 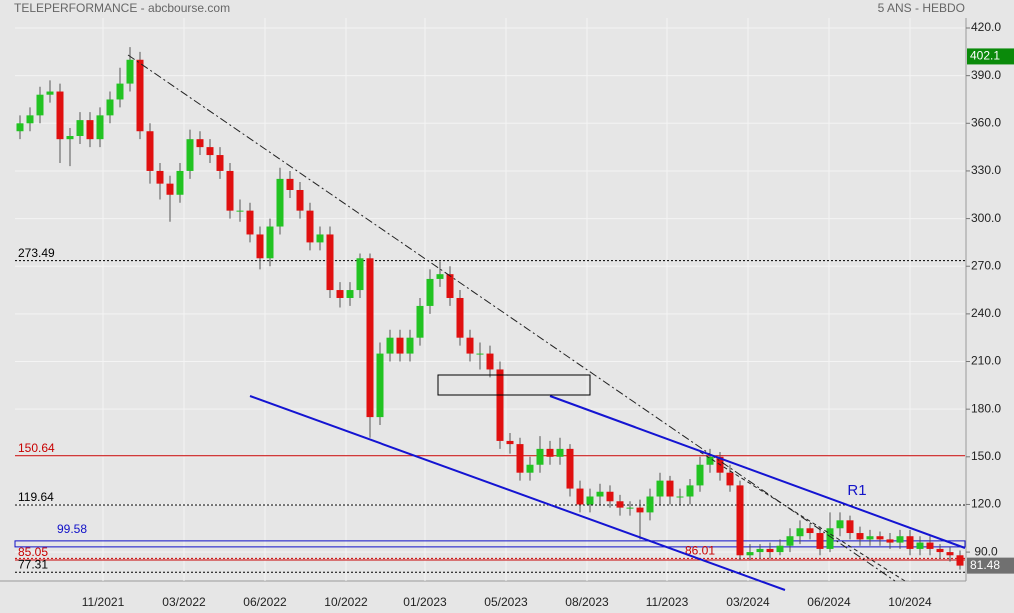 I want to click on x-tick-label: 03/2024, so click(x=748, y=602).